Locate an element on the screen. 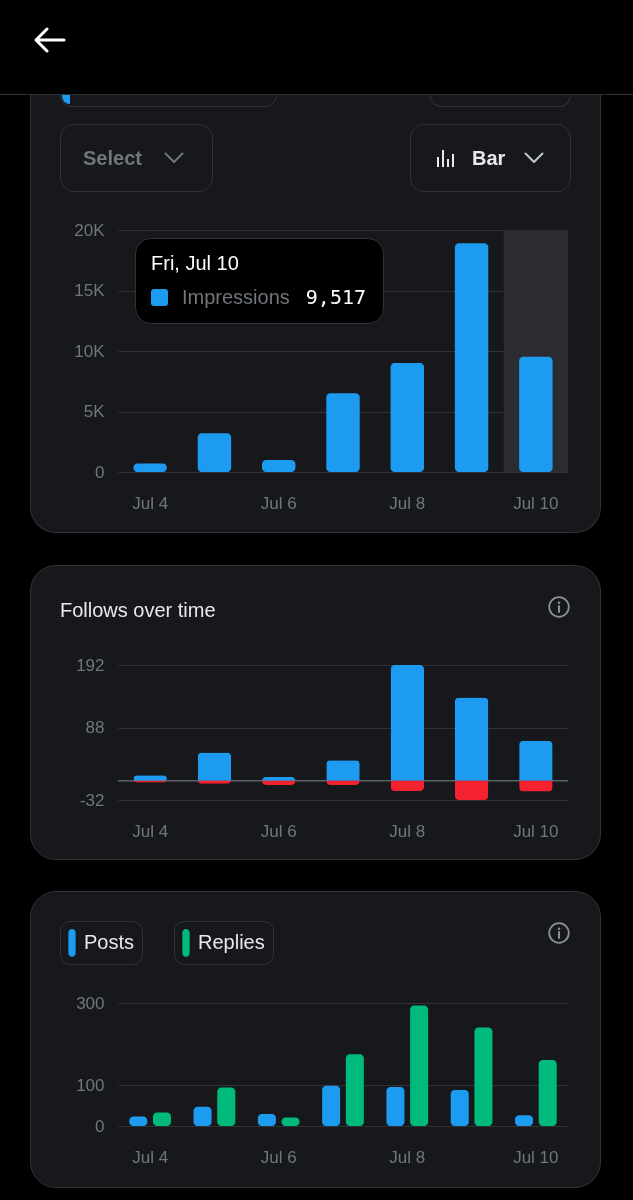 This screenshot has height=1200, width=633. y-tick-label: 100 is located at coordinates (90, 1085).